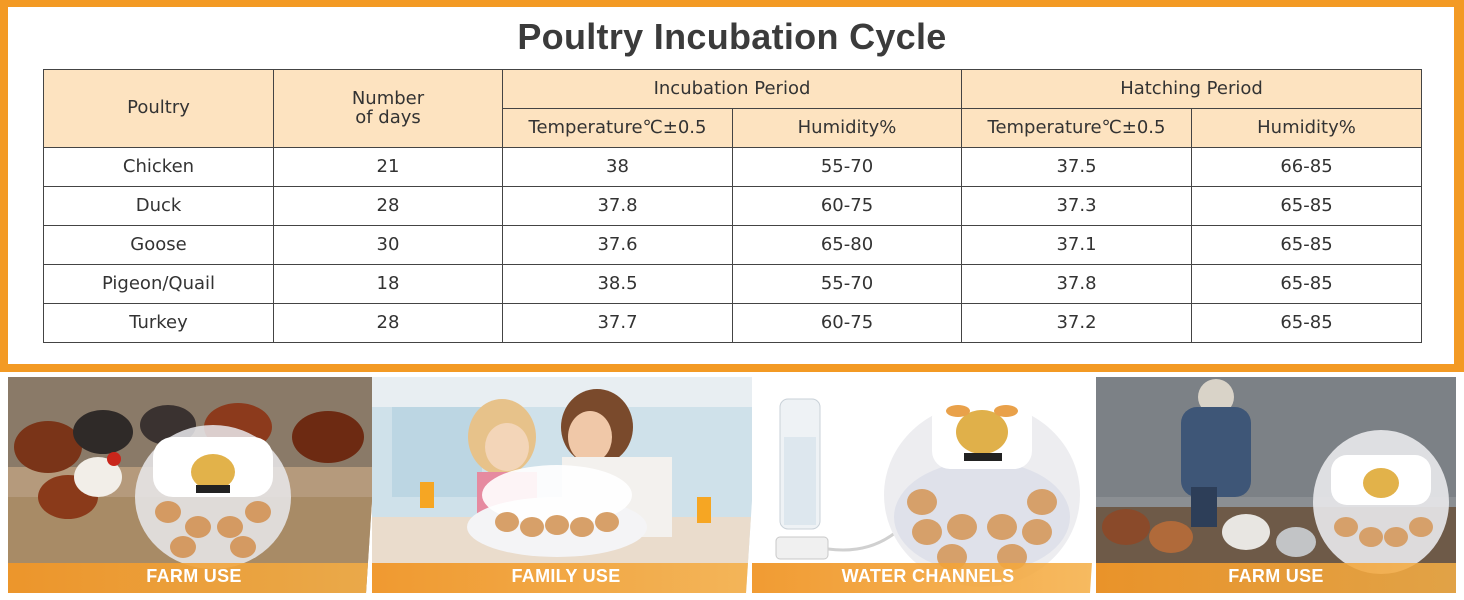  Describe the element at coordinates (732, 36) in the screenshot. I see `page-title: Poultry Incubation Cycle` at that location.